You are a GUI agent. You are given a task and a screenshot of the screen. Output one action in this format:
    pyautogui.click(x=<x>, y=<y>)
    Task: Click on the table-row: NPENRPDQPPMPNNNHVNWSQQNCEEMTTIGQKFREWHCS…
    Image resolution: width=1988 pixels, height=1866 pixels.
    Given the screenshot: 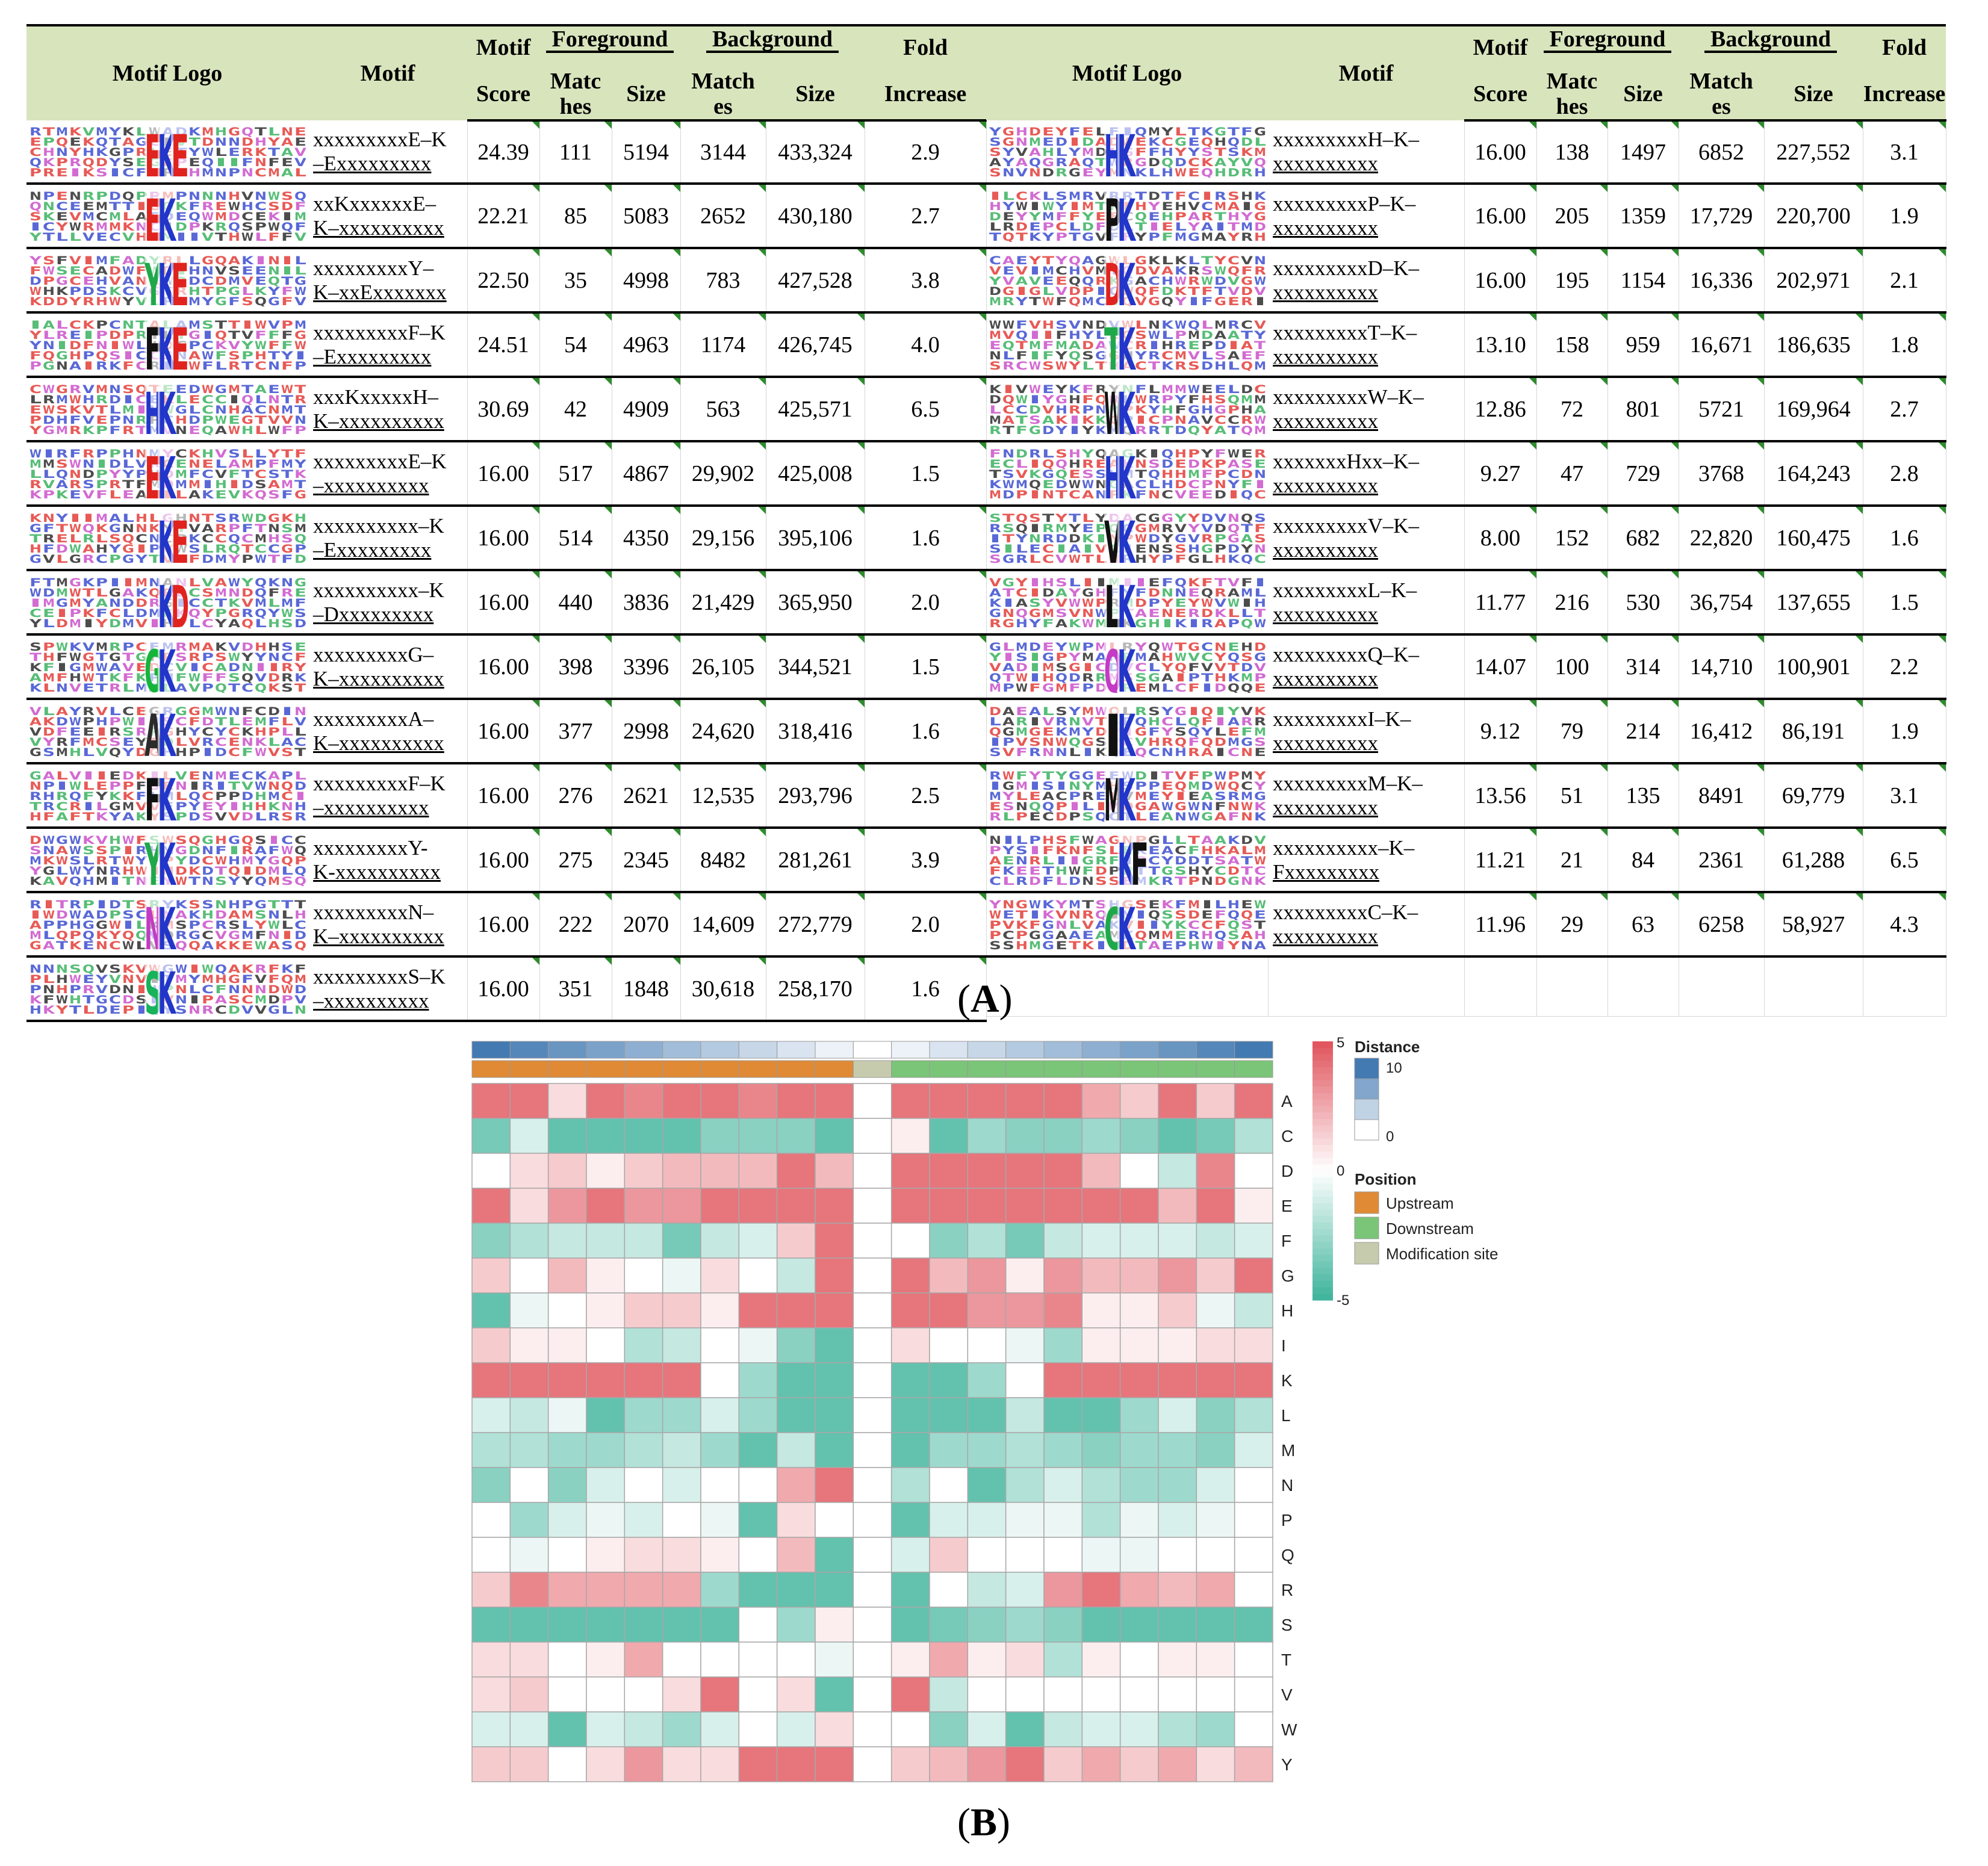 What is the action you would take?
    pyautogui.click(x=506, y=216)
    